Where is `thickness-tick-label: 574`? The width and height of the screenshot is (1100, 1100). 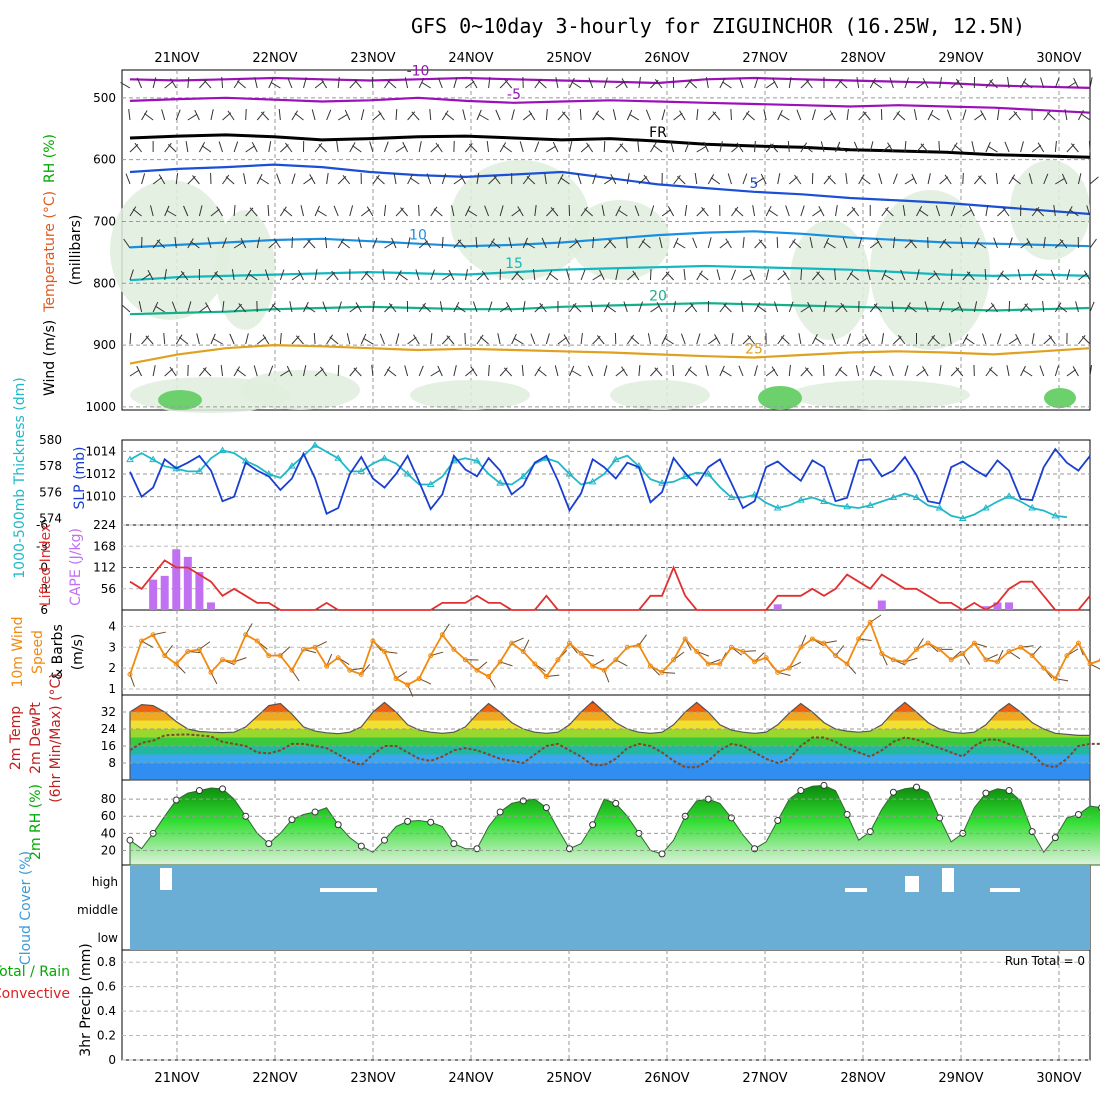
thickness-tick-label: 574 is located at coordinates (50, 518).